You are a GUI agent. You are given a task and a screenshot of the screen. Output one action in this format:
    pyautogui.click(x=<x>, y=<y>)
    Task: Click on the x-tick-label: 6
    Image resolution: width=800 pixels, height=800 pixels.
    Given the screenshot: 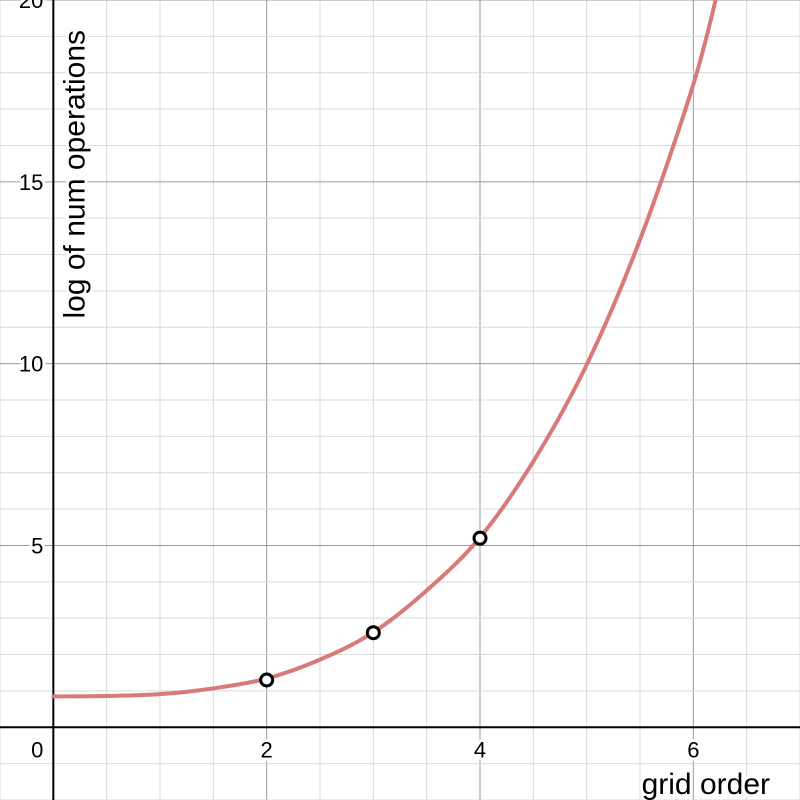 What is the action you would take?
    pyautogui.click(x=693, y=749)
    